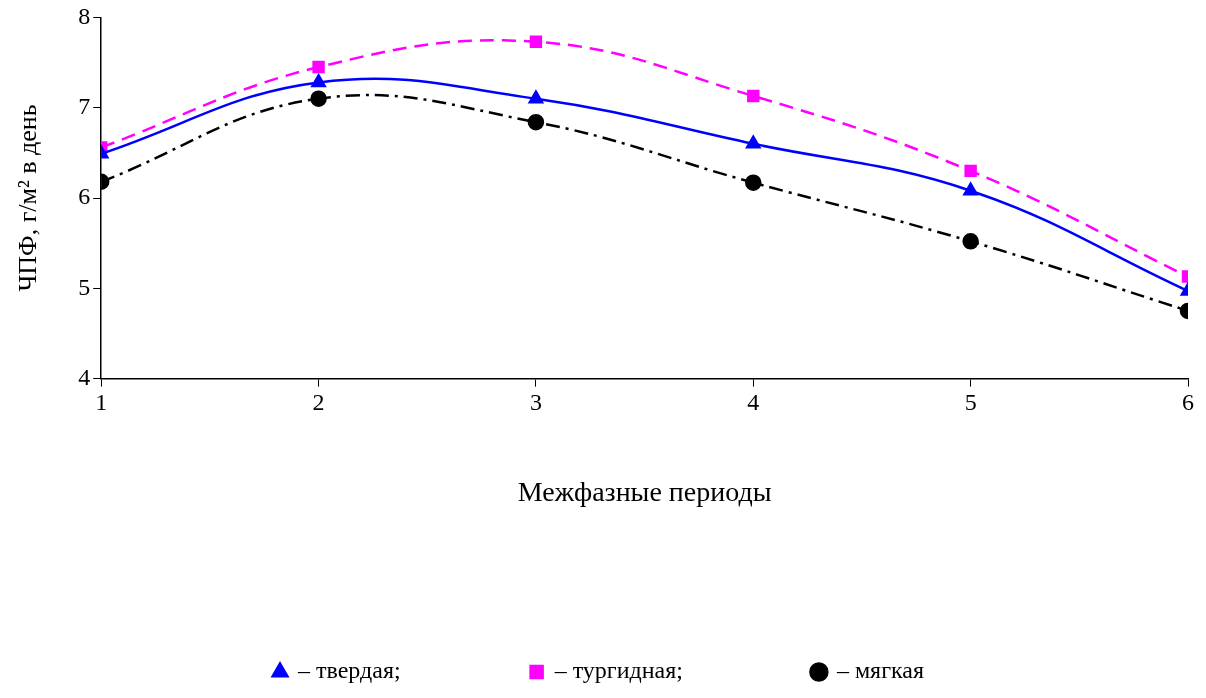  I want to click on x-tick-label: 4, so click(753, 402).